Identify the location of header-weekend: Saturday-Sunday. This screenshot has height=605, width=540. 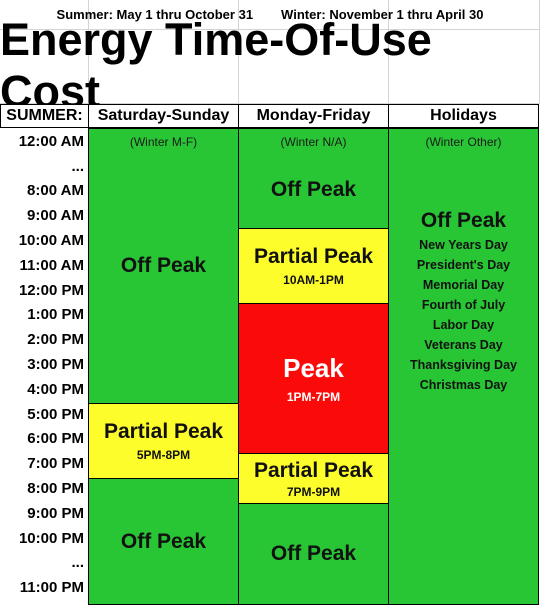
(163, 116).